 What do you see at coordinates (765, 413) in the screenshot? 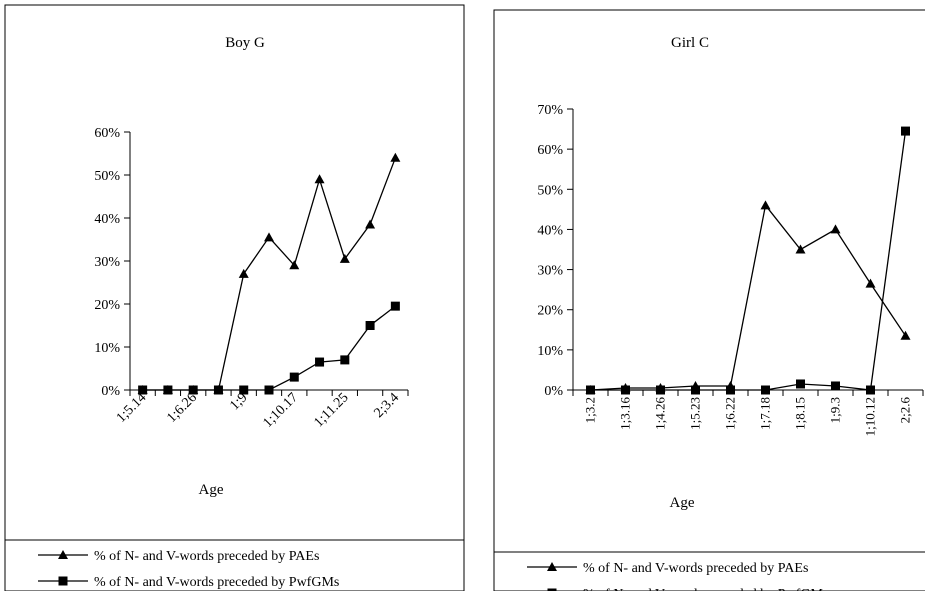
I see `x-tick-label: 1;7.18` at bounding box center [765, 413].